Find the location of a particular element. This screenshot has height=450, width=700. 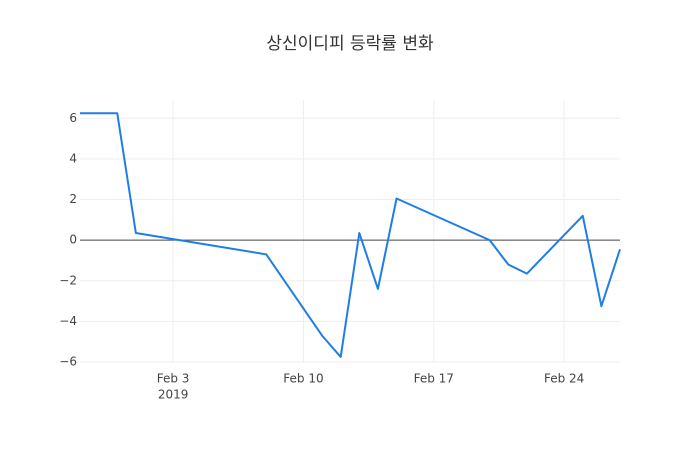

x-tick-label: Feb 10 is located at coordinates (303, 379).